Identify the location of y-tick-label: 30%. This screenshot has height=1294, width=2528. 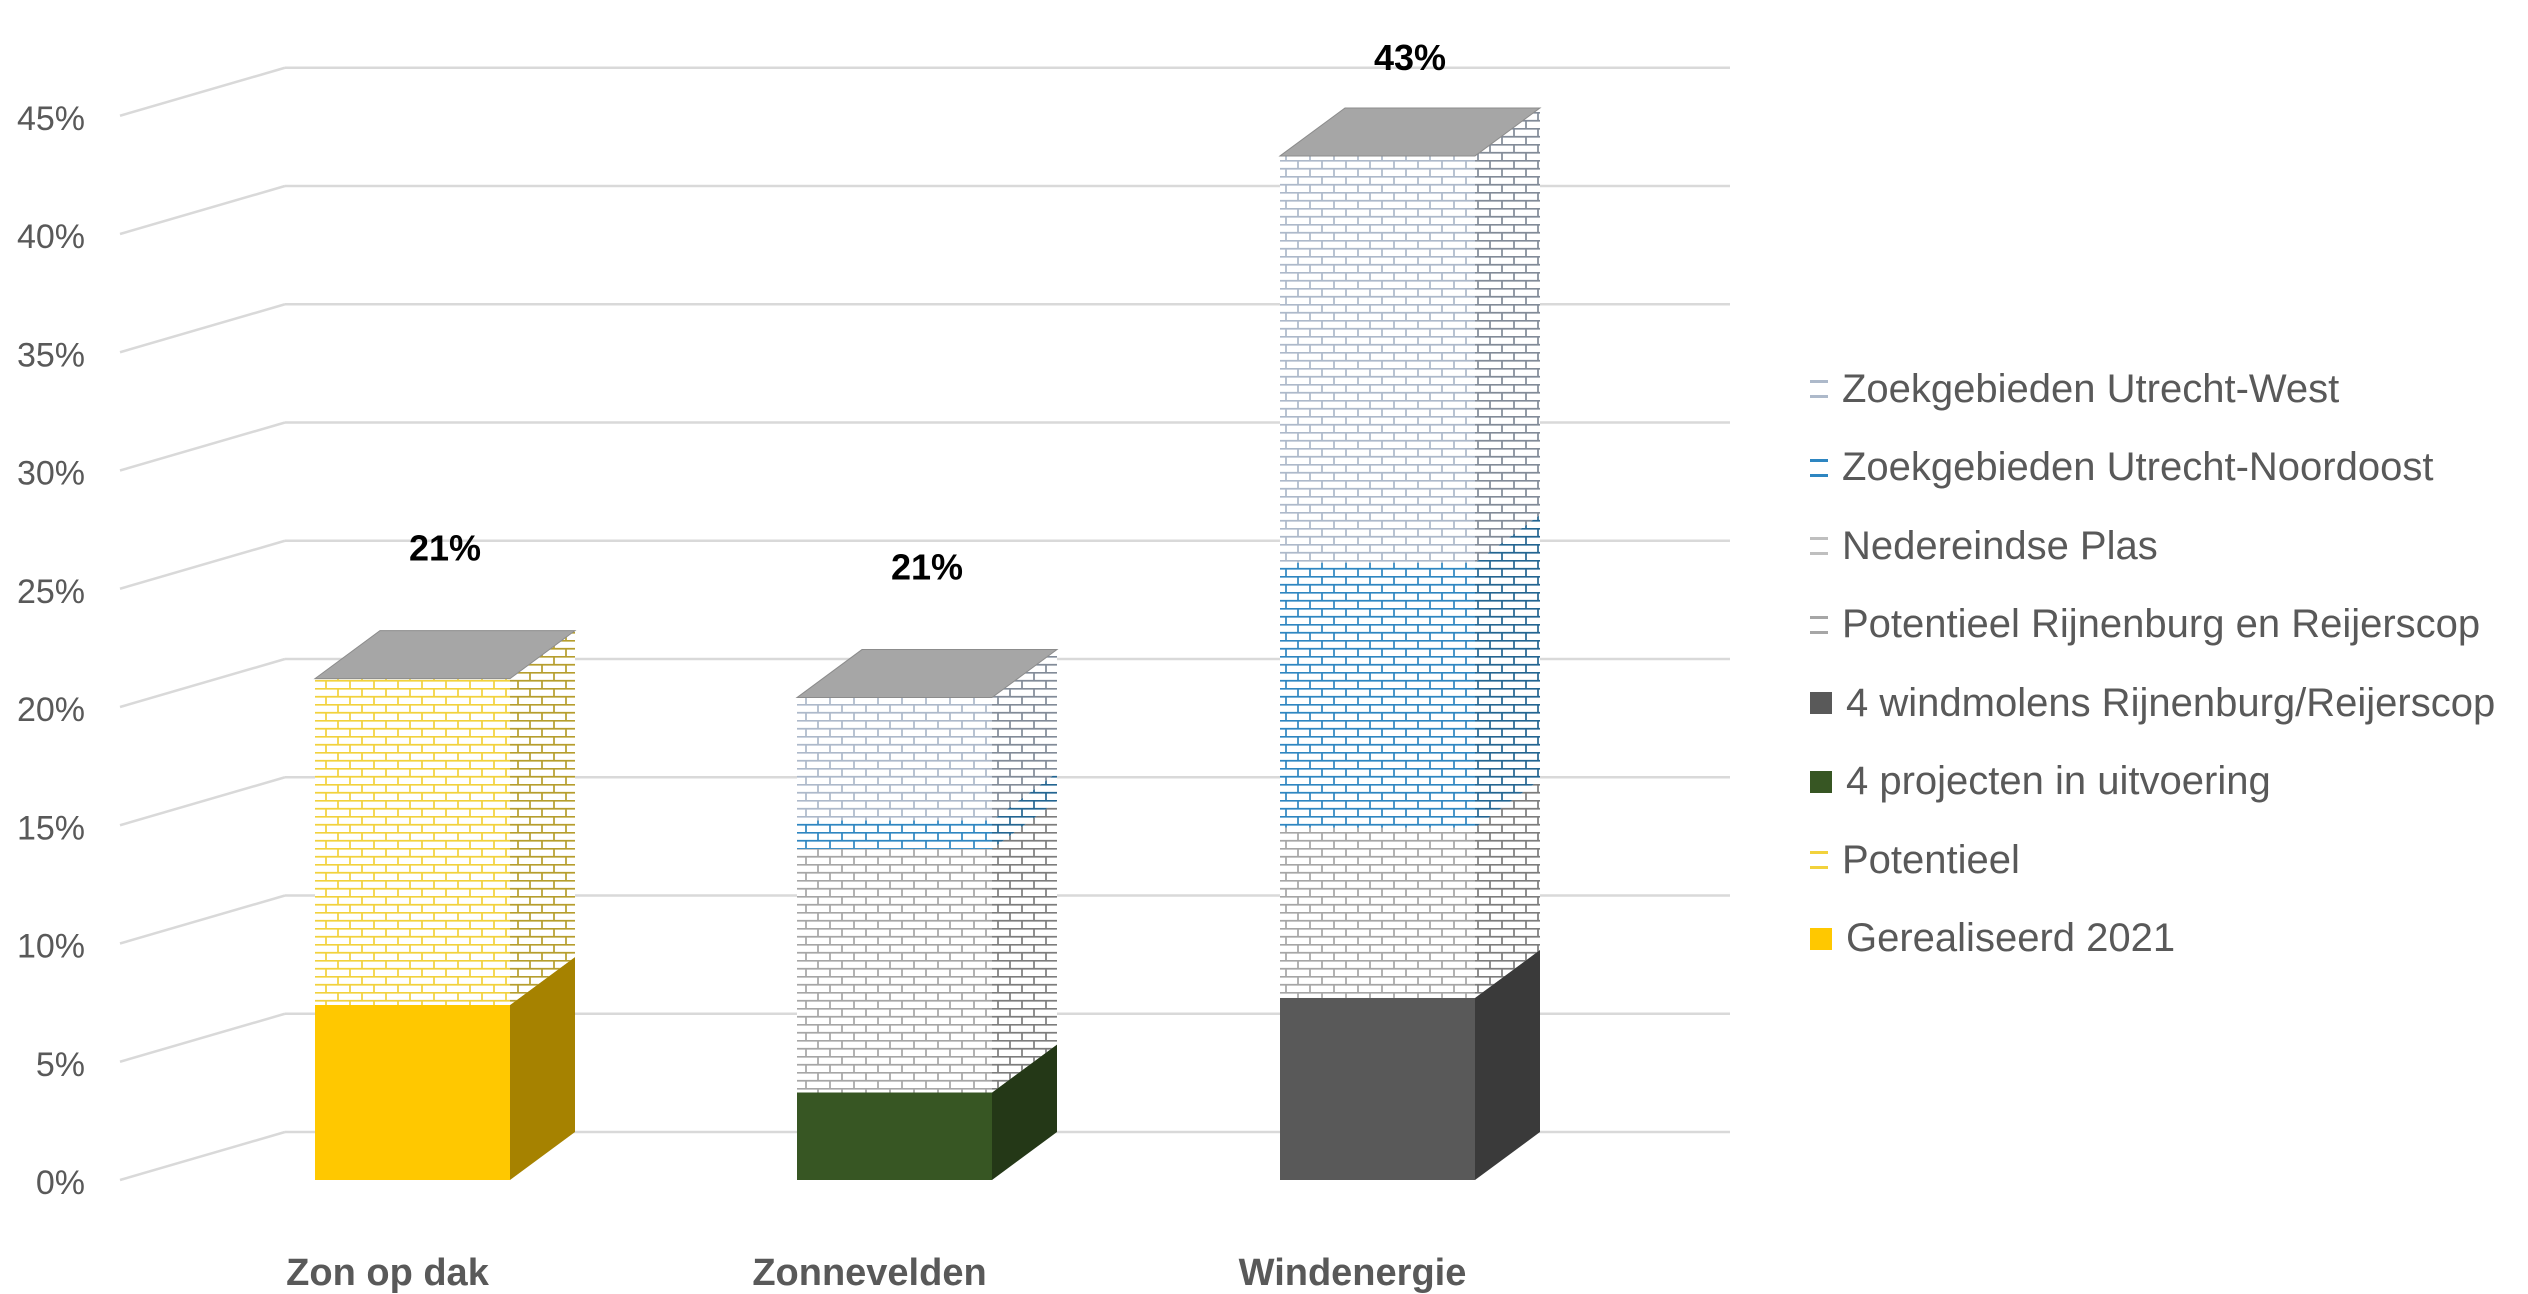
(51, 474).